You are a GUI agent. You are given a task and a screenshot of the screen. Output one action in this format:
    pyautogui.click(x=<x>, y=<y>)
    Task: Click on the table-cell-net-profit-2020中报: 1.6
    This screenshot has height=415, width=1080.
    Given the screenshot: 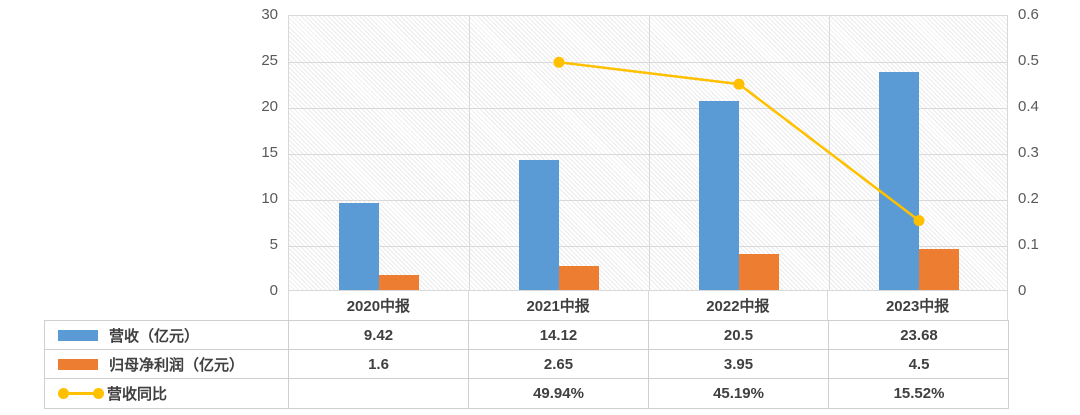 What is the action you would take?
    pyautogui.click(x=379, y=364)
    